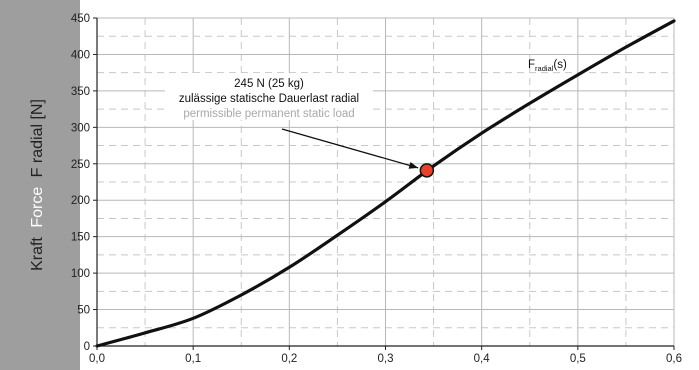 The width and height of the screenshot is (699, 370). Describe the element at coordinates (37, 138) in the screenshot. I see `y-axis-label-unit: F radial [N]` at that location.